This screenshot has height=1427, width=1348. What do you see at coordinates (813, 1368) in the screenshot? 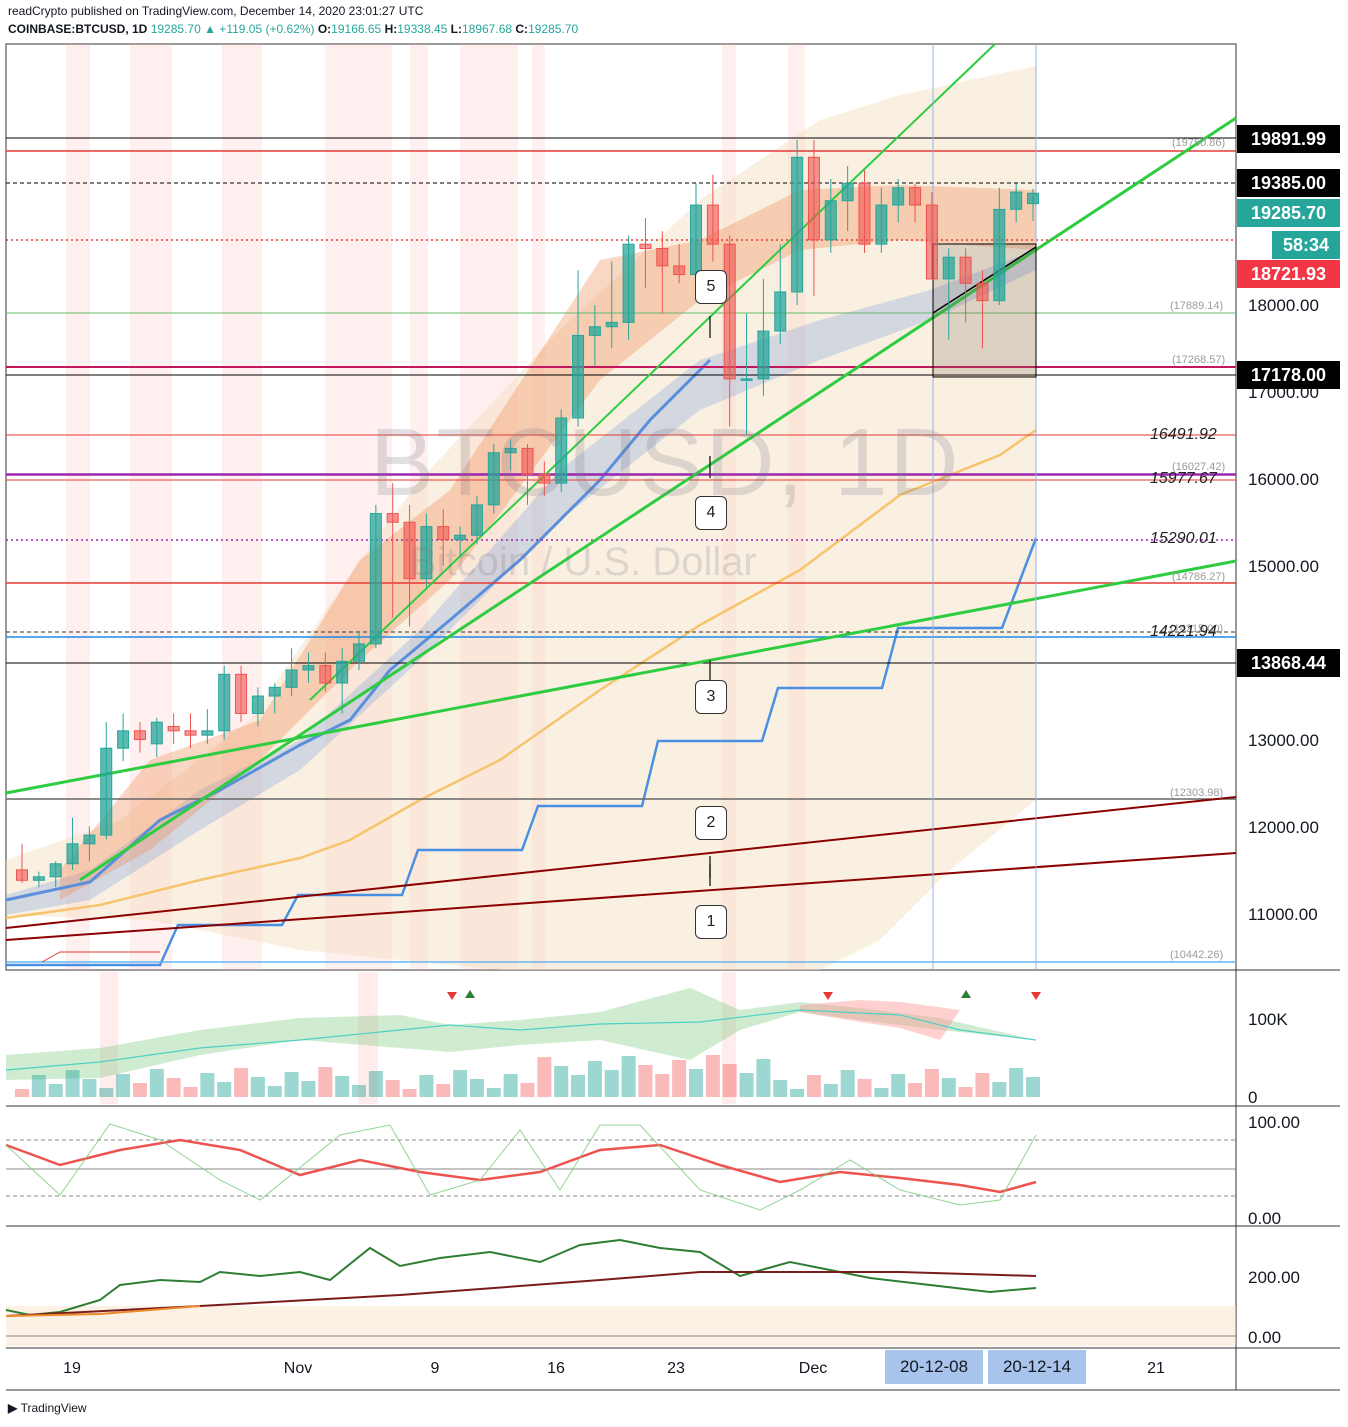
I see `x-tick: Dec` at bounding box center [813, 1368].